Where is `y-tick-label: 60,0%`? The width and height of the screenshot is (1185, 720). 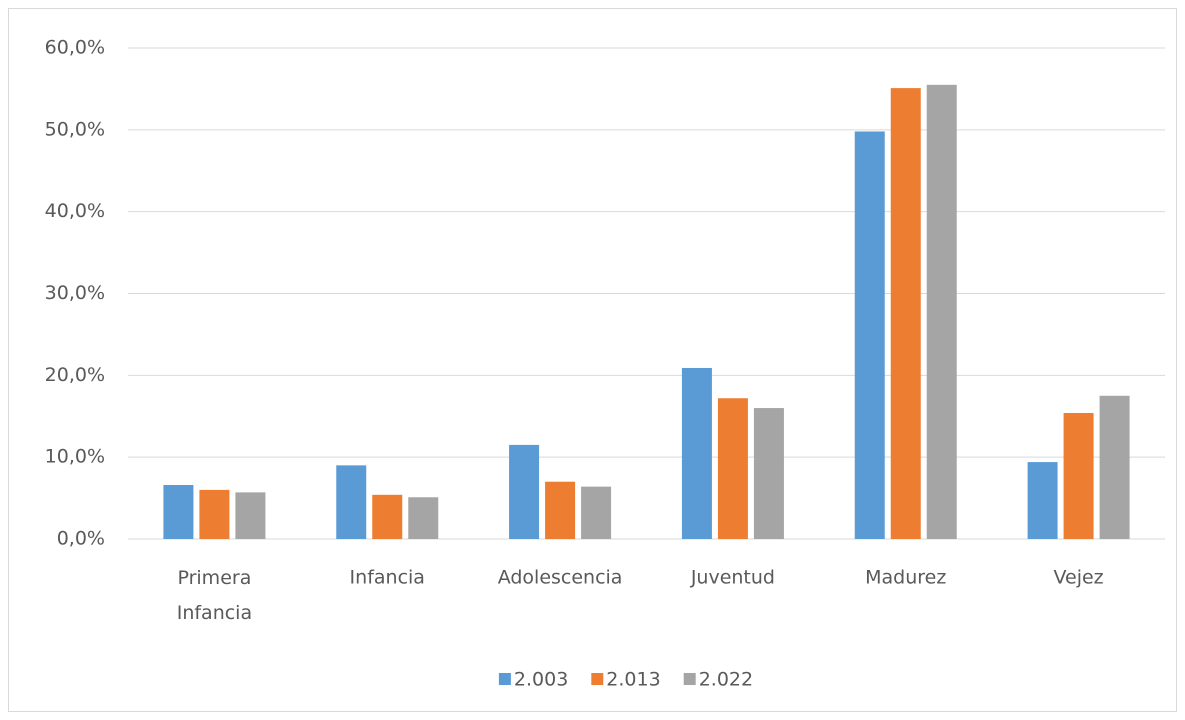
y-tick-label: 60,0% is located at coordinates (75, 48).